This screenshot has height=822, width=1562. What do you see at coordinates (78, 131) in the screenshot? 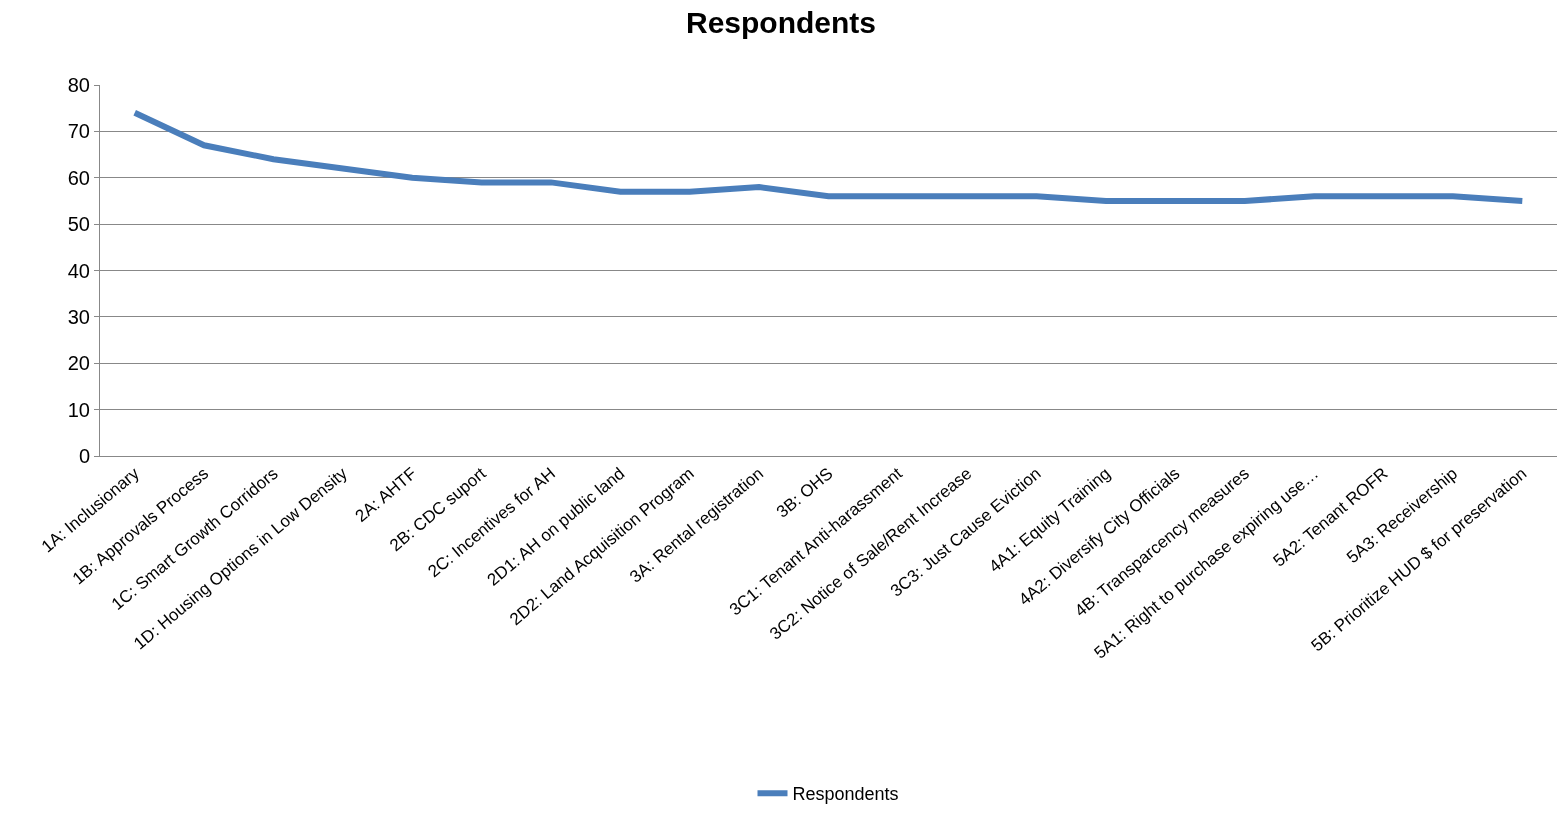
I see `y-tick-label: 70` at bounding box center [78, 131].